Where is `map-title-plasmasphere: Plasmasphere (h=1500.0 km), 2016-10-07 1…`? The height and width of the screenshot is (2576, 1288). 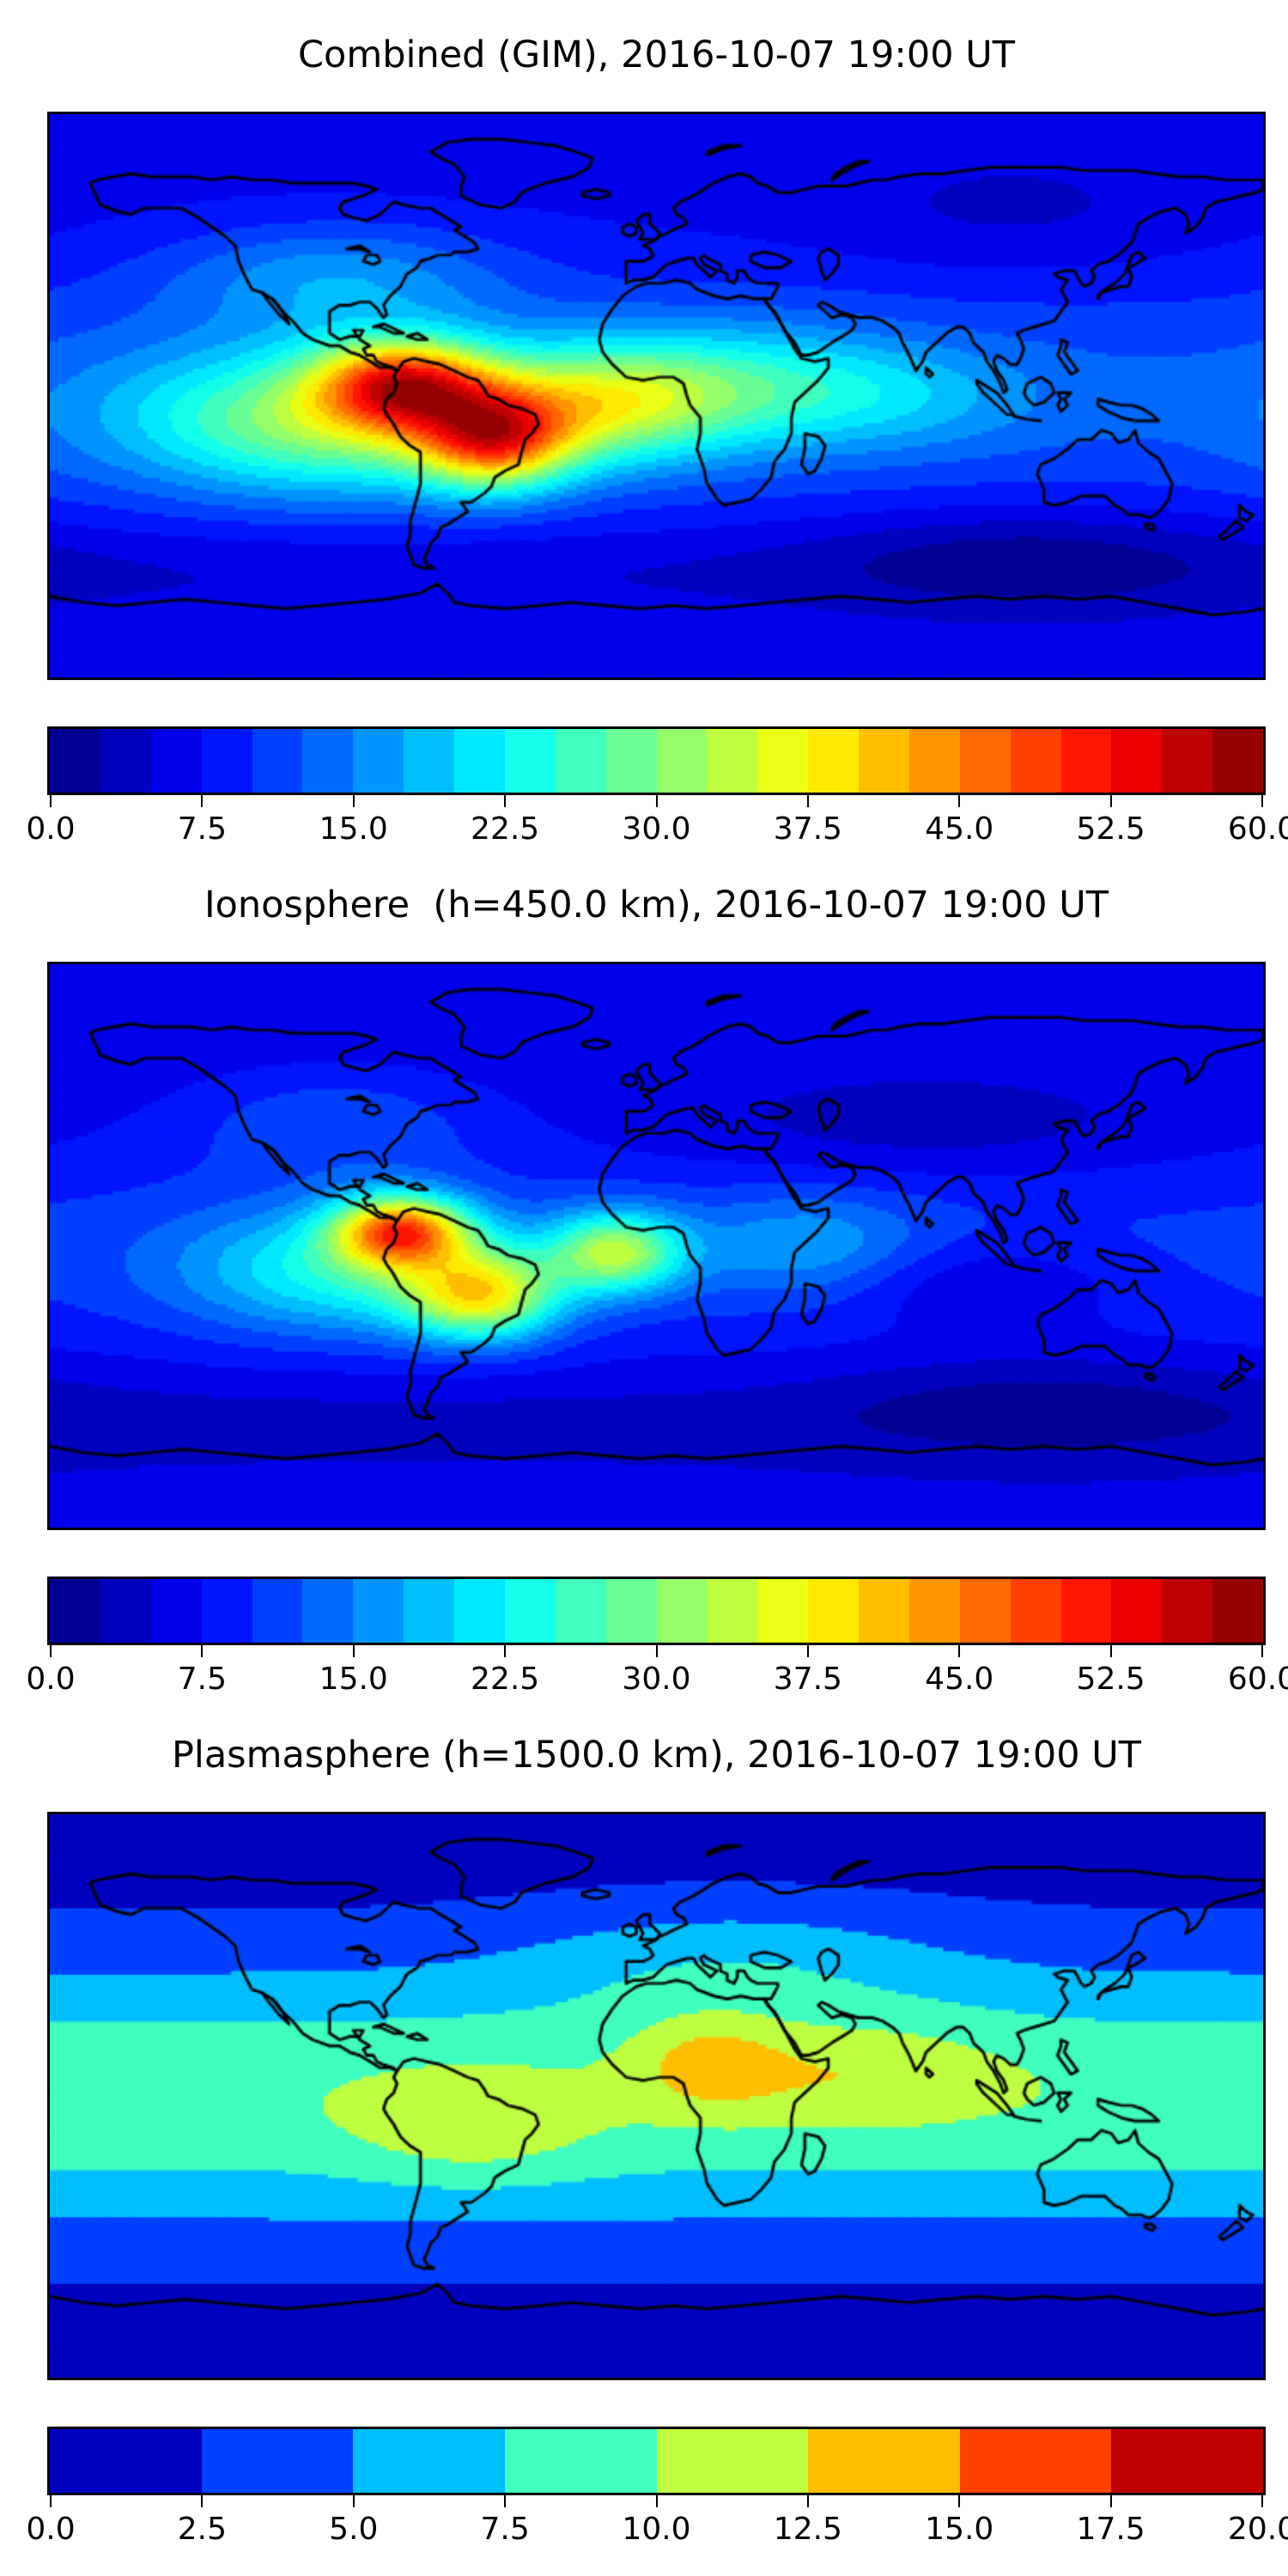
map-title-plasmasphere: Plasmasphere (h=1500.0 km), 2016-10-07 1… is located at coordinates (656, 1755).